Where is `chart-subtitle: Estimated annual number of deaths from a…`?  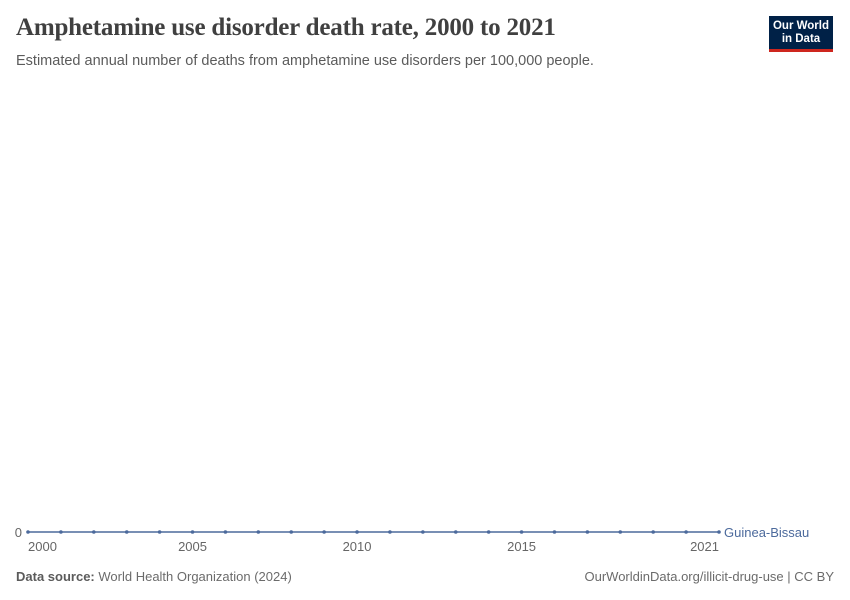 chart-subtitle: Estimated annual number of deaths from a… is located at coordinates (305, 61).